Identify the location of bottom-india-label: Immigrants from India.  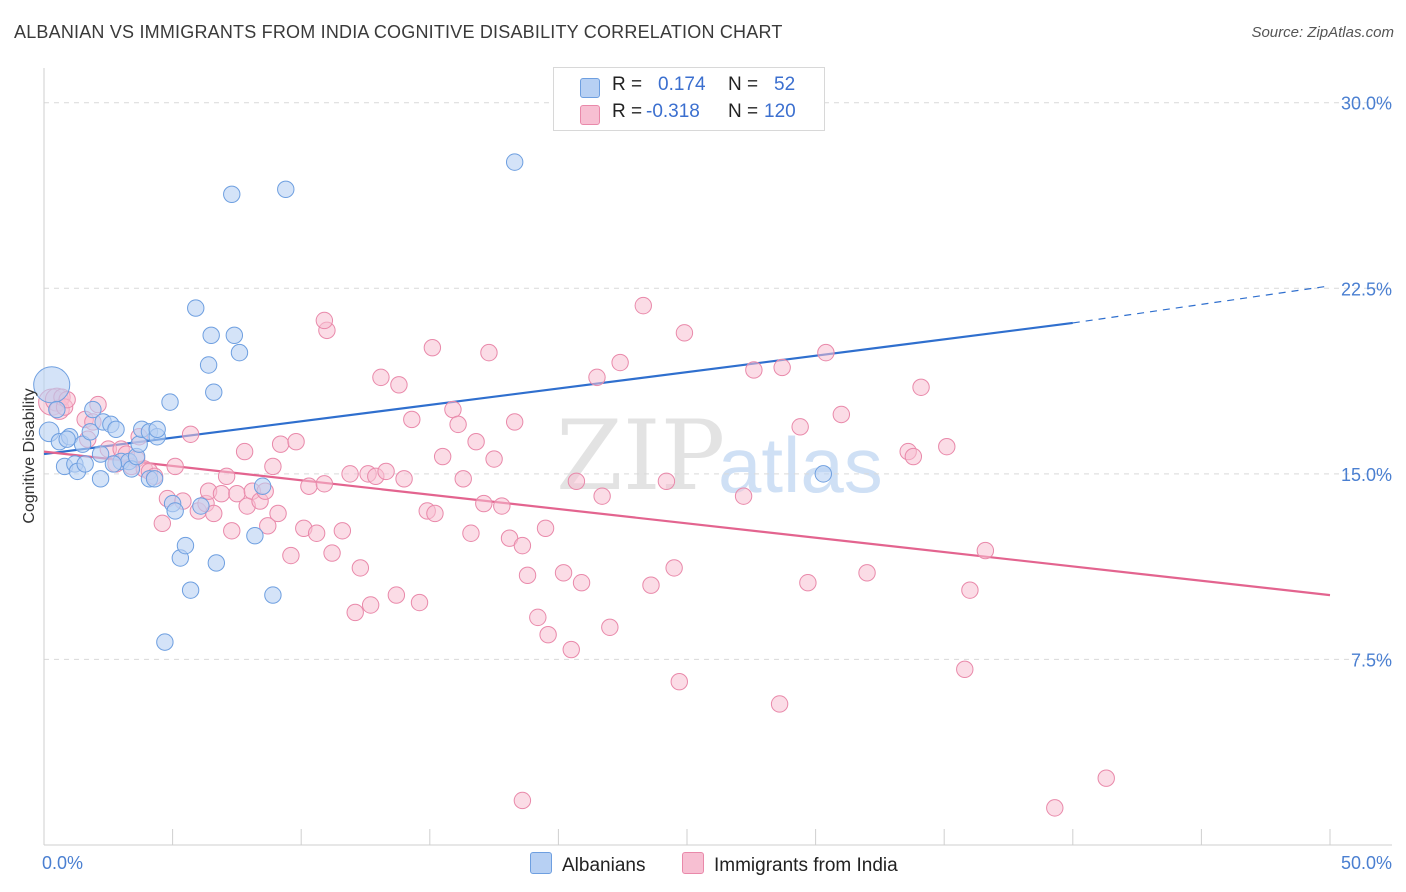
(806, 865).